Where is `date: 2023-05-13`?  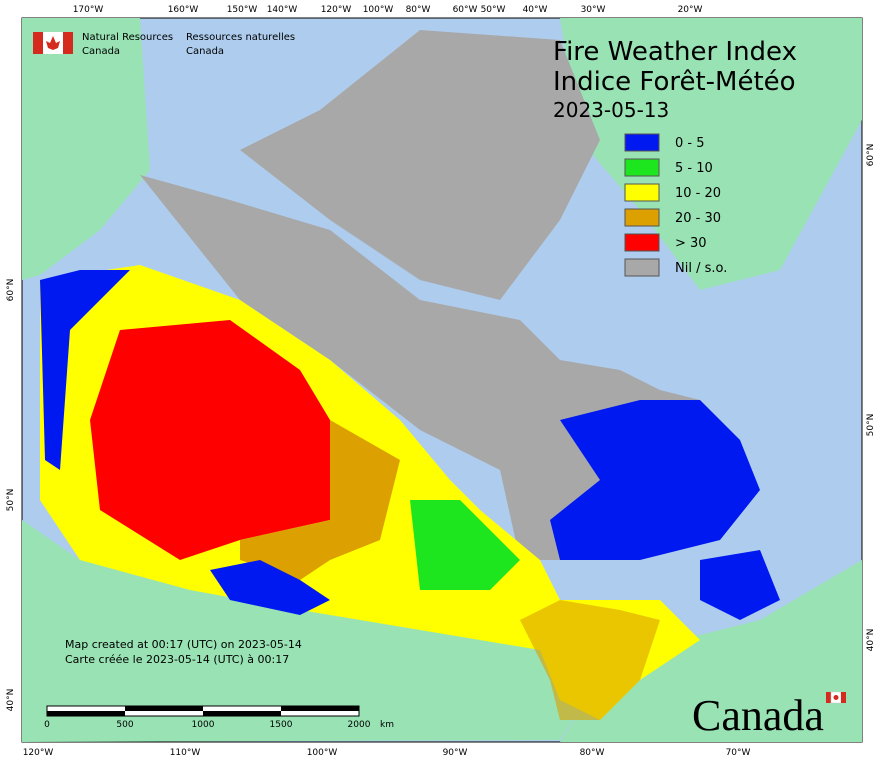
date: 2023-05-13 is located at coordinates (611, 110).